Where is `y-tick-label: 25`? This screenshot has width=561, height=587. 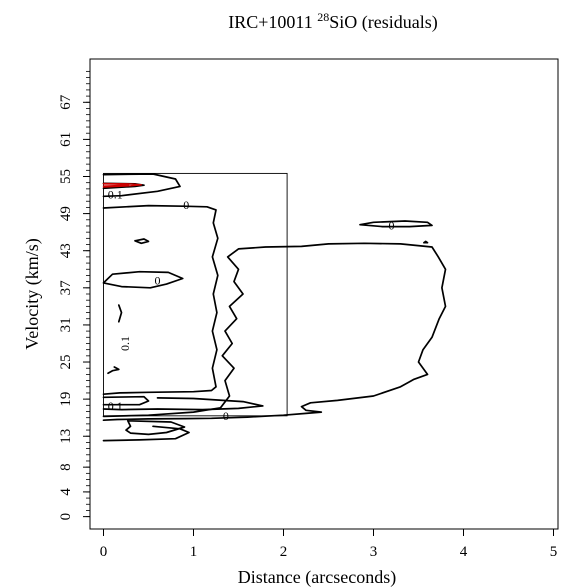
y-tick-label: 25 is located at coordinates (66, 362).